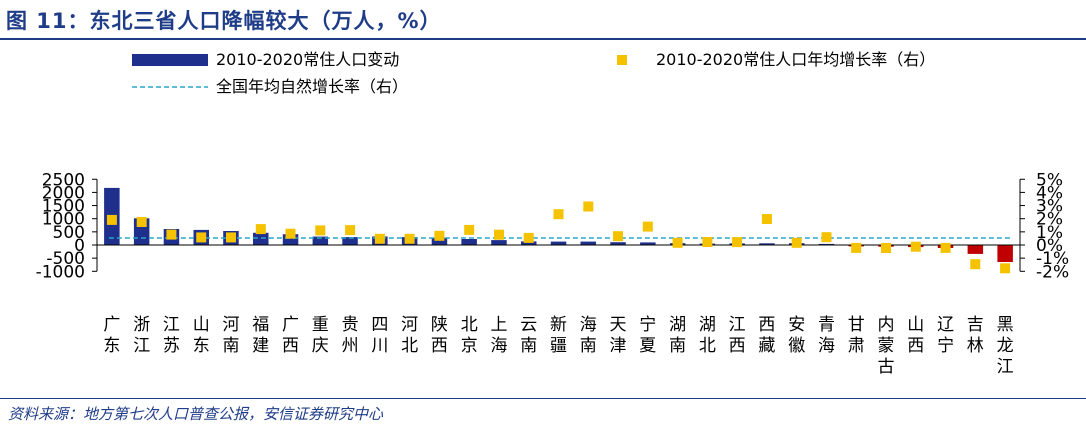  I want to click on x-label-吉林: 吉林, so click(975, 335).